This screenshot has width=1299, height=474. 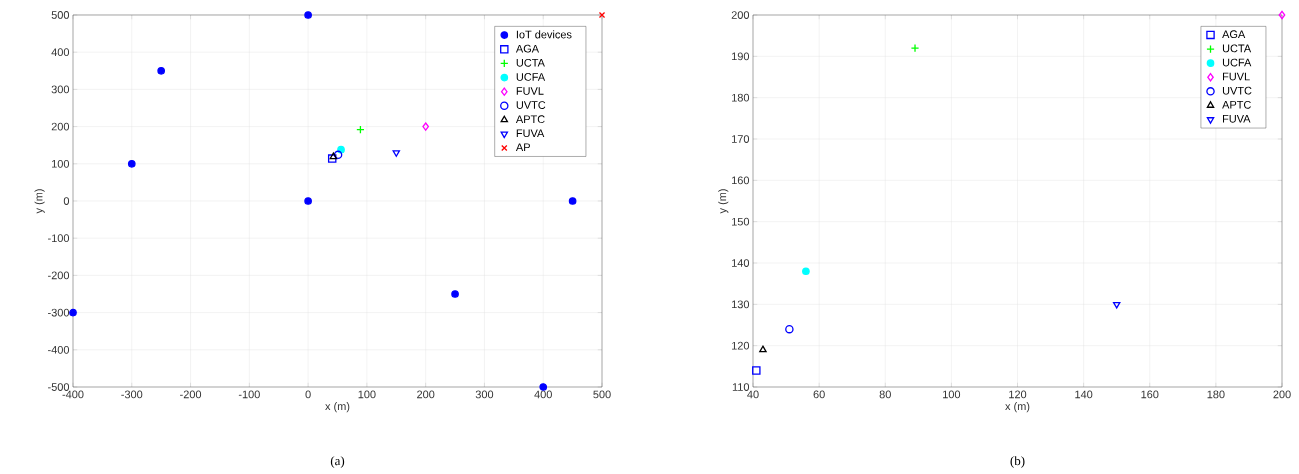 What do you see at coordinates (885, 394) in the screenshot?
I see `x-tick-label: 80` at bounding box center [885, 394].